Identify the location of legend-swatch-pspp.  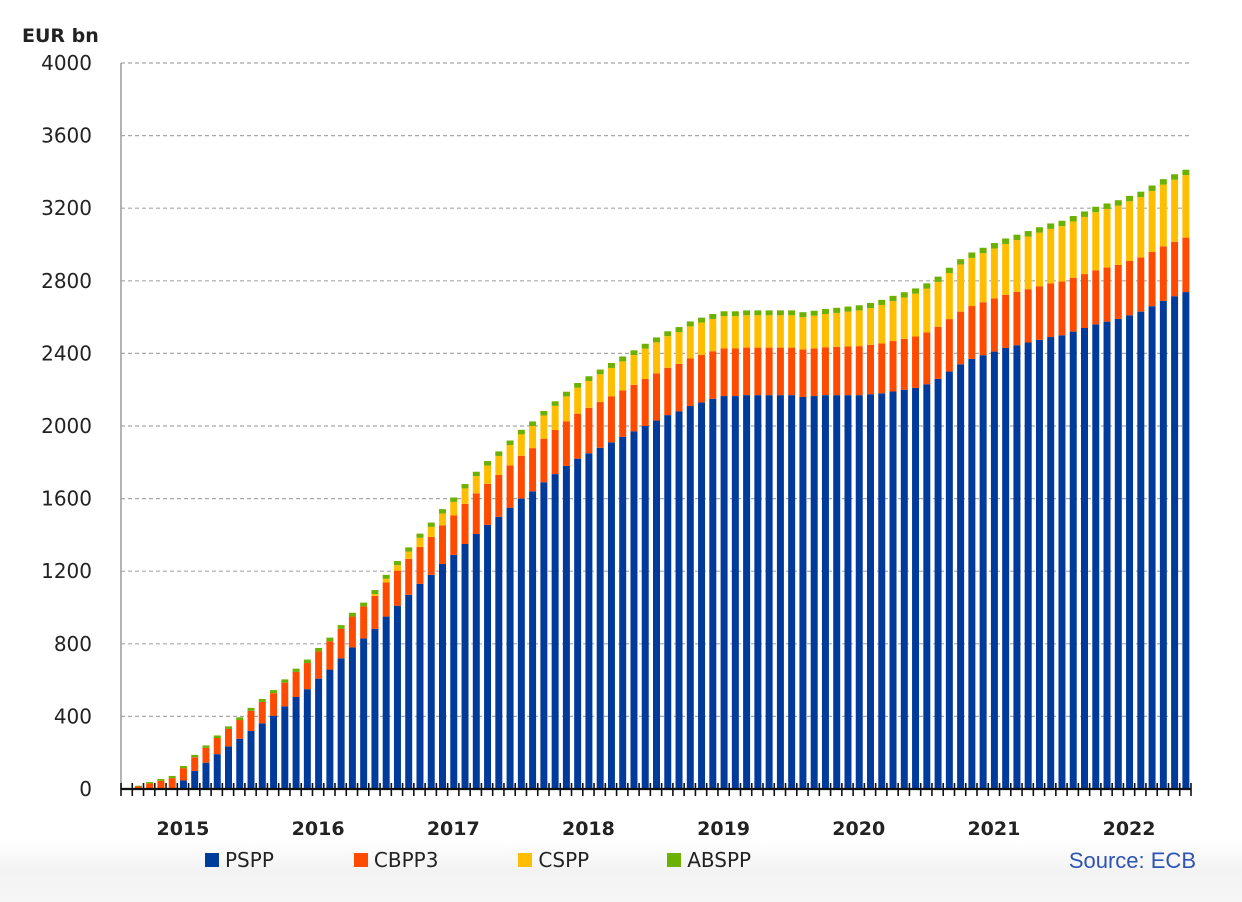
(212, 860).